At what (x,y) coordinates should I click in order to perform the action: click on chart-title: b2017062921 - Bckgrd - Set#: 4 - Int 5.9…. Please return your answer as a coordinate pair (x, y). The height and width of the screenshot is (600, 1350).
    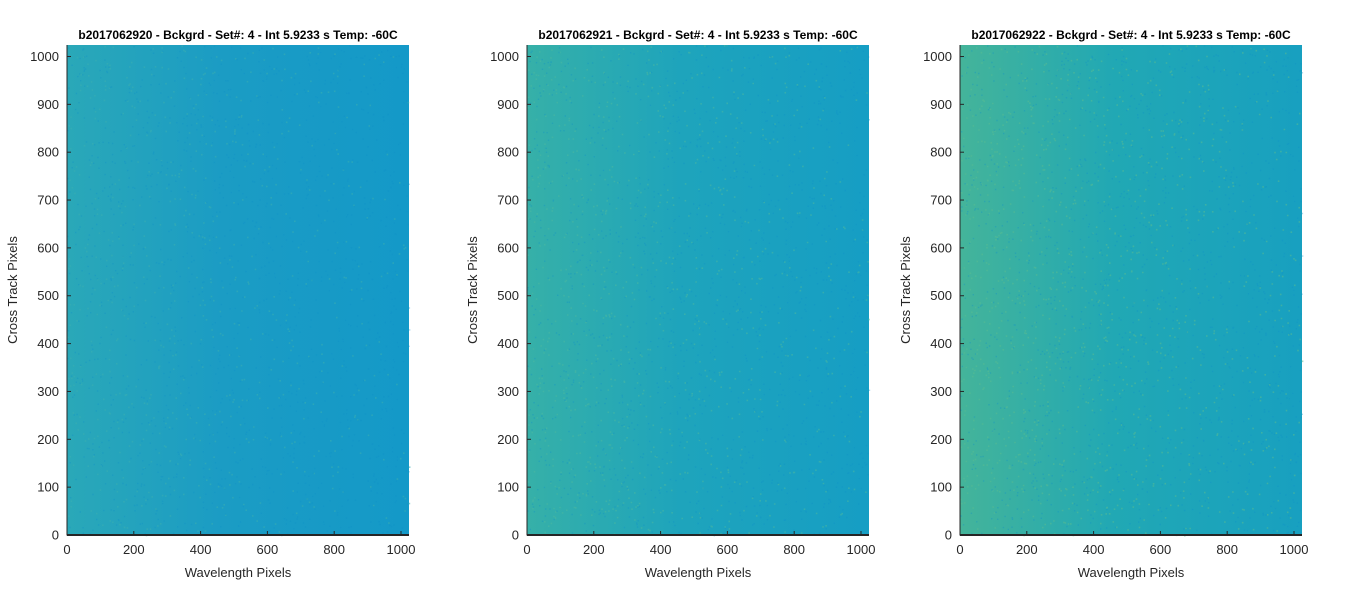
    Looking at the image, I should click on (698, 35).